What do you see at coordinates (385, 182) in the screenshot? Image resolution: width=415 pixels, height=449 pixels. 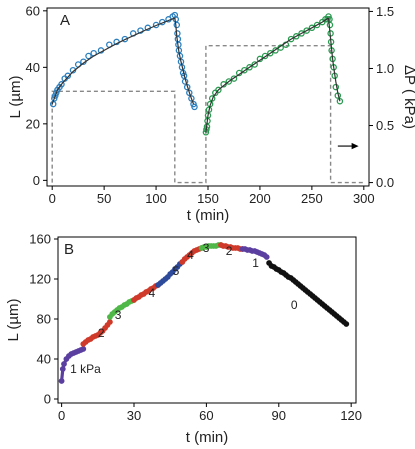 I see `panel-a-y2-tick-label: 0.0` at bounding box center [385, 182].